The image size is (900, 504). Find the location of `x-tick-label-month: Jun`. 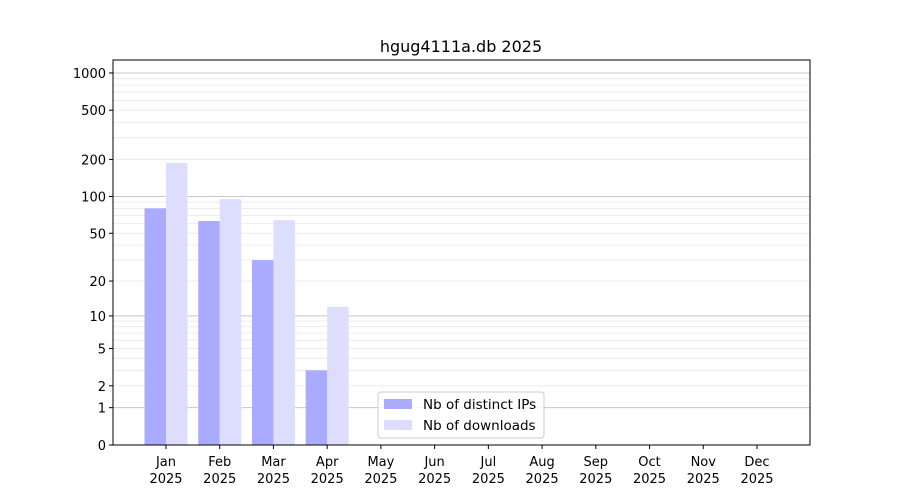

x-tick-label-month: Jun is located at coordinates (433, 462).